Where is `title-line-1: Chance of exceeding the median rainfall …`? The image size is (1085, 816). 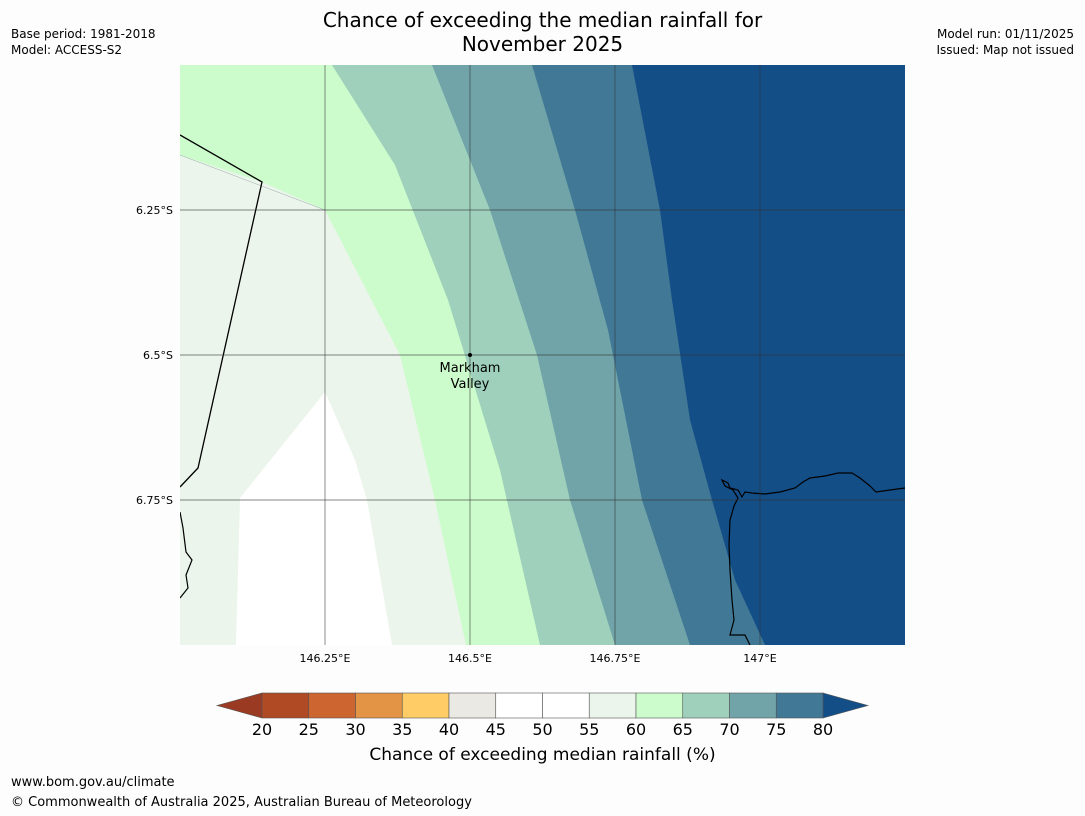 title-line-1: Chance of exceeding the median rainfall … is located at coordinates (542, 20).